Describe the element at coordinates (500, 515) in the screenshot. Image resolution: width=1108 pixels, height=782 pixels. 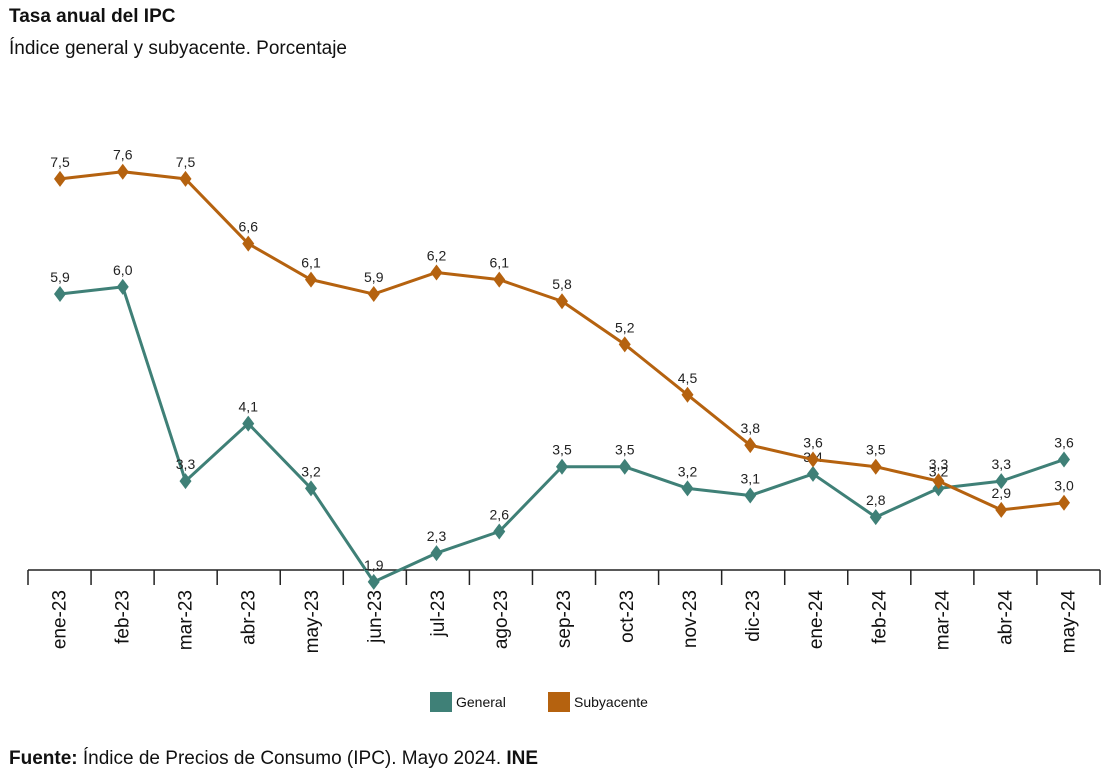
I see `data-label-general: 2,6` at that location.